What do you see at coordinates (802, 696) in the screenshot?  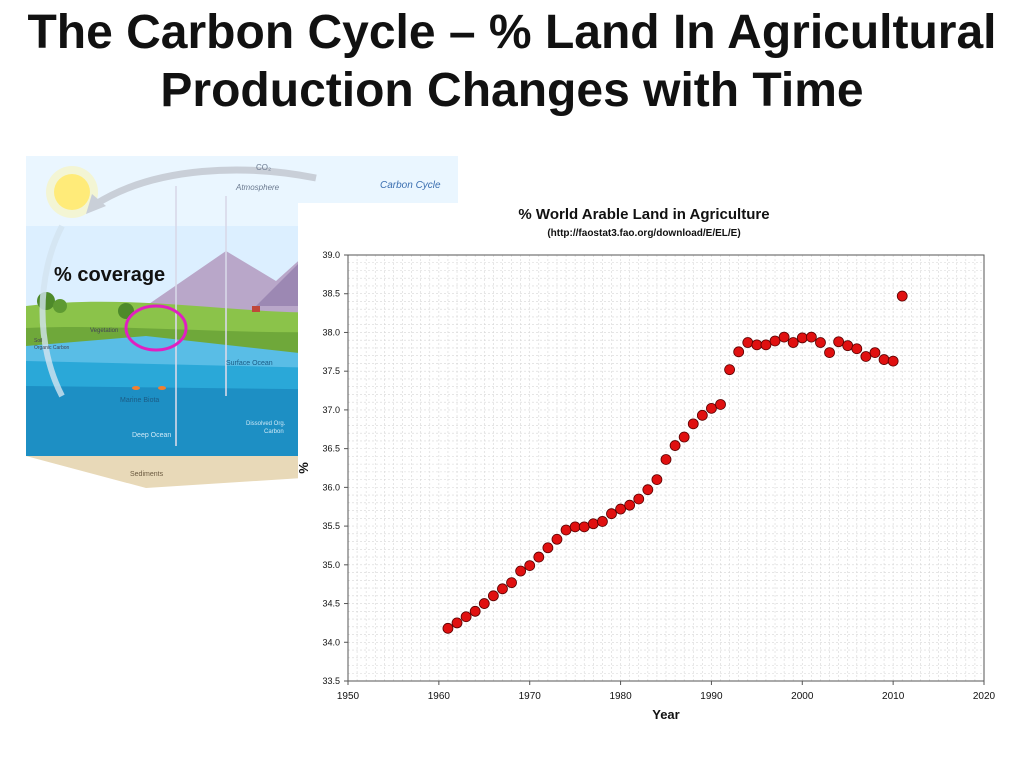 I see `x-tick-label: 2000` at bounding box center [802, 696].